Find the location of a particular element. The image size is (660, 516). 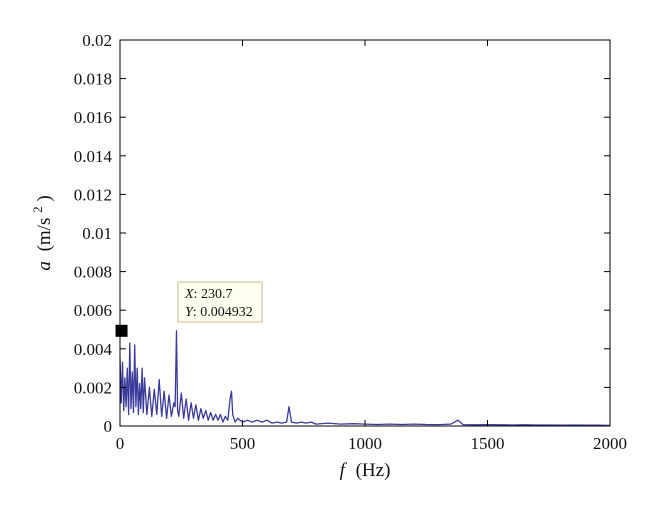

y-axis-unit-prefix: (m/s is located at coordinates (44, 235).